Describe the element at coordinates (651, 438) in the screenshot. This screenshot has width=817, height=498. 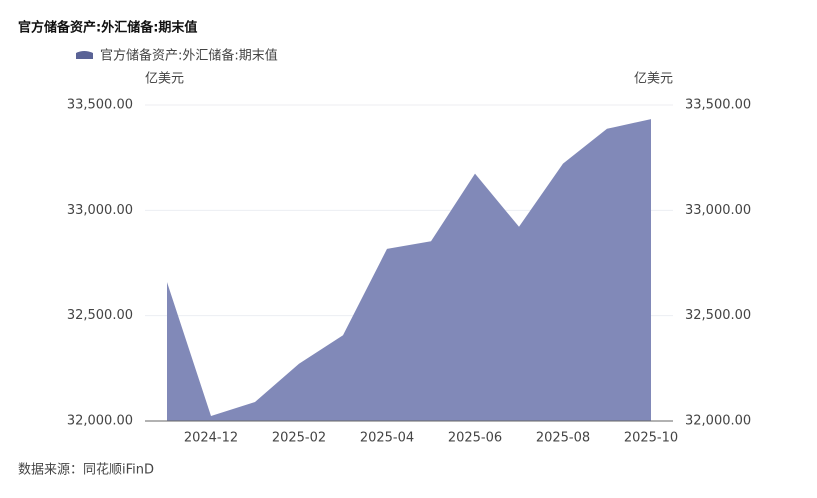
I see `x-tick-label: 2025-10` at that location.